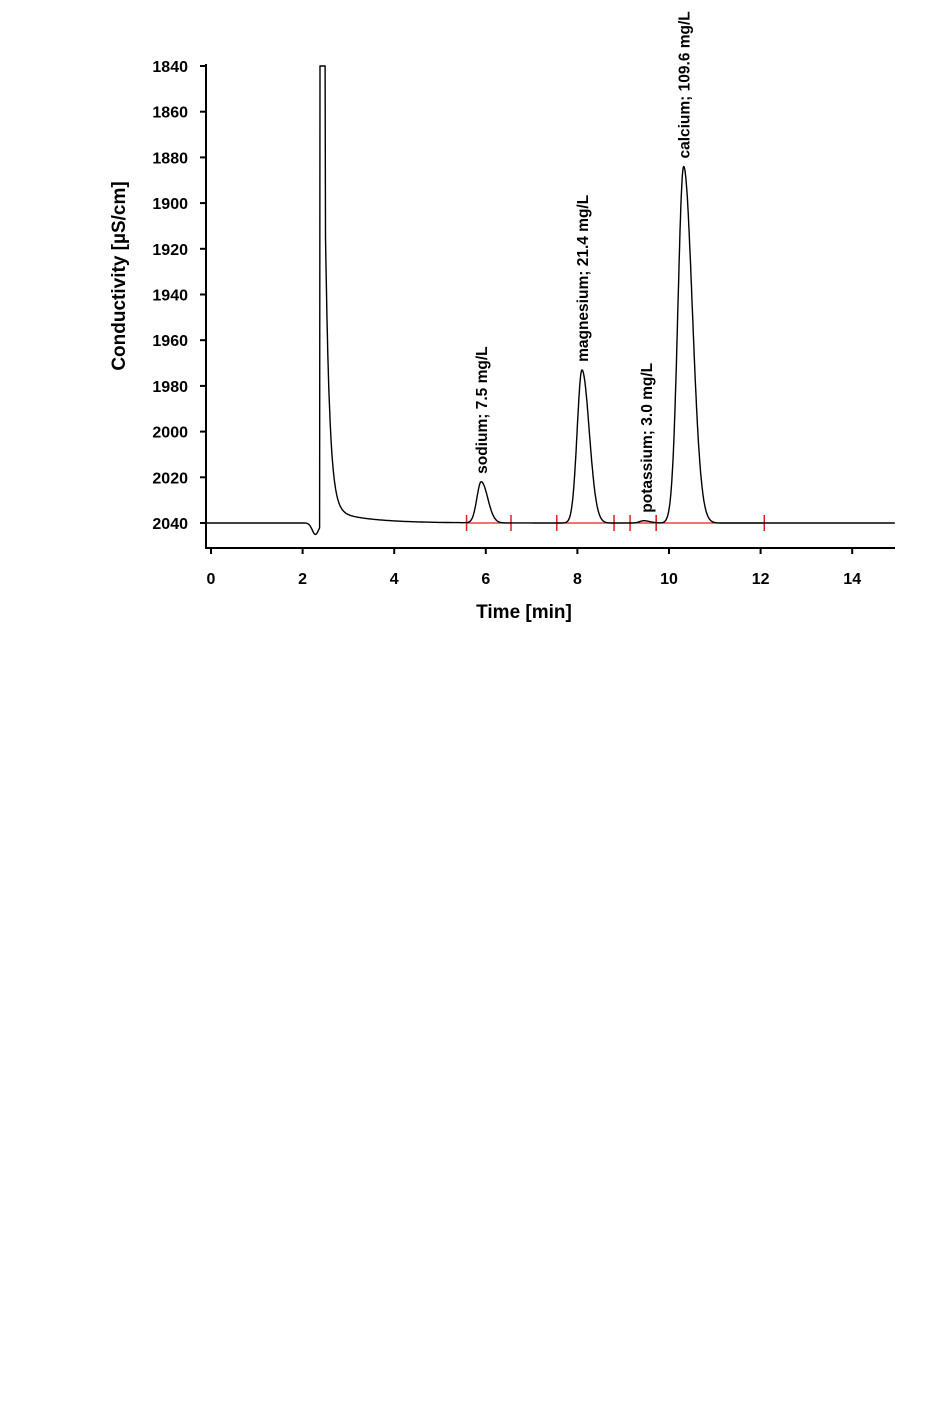  Describe the element at coordinates (119, 275) in the screenshot. I see `y-axis-title: Conductivity [µS/cm]` at that location.